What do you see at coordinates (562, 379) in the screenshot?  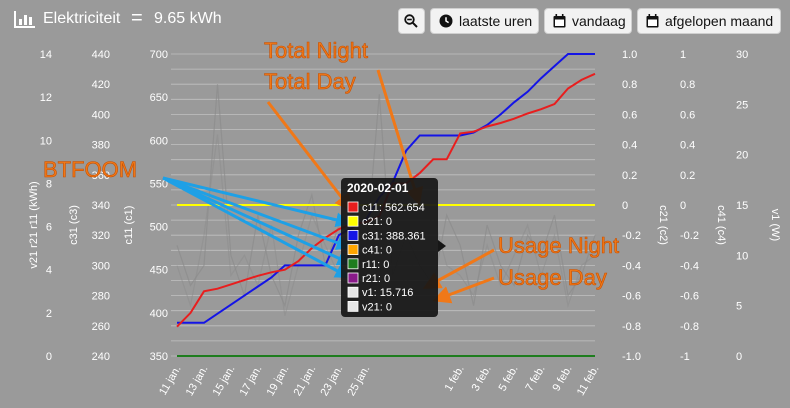 I see `x-tick-label: 9 feb.` at bounding box center [562, 379].